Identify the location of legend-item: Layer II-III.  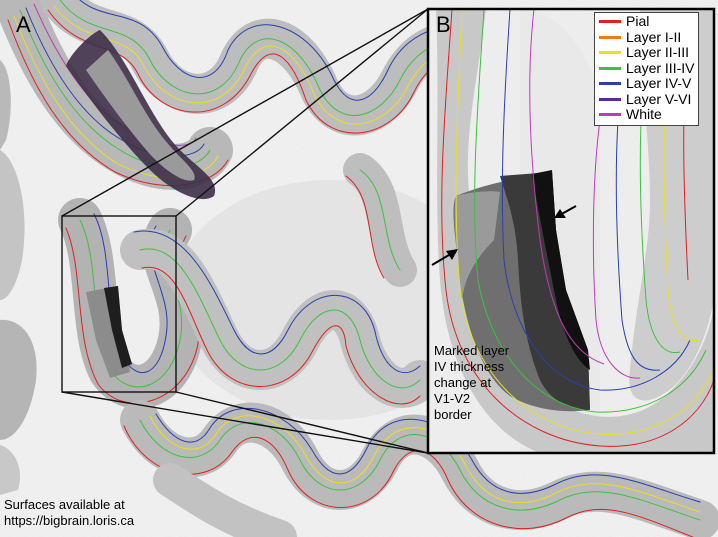
(646, 52).